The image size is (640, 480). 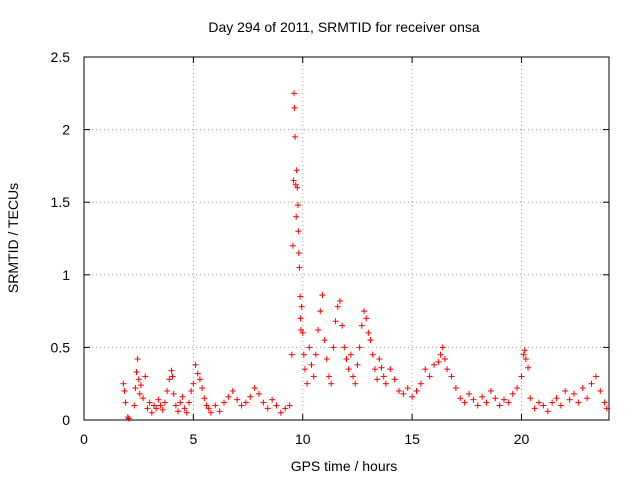 What do you see at coordinates (13, 238) in the screenshot?
I see `y-axis-label: SRMTID / TECUs` at bounding box center [13, 238].